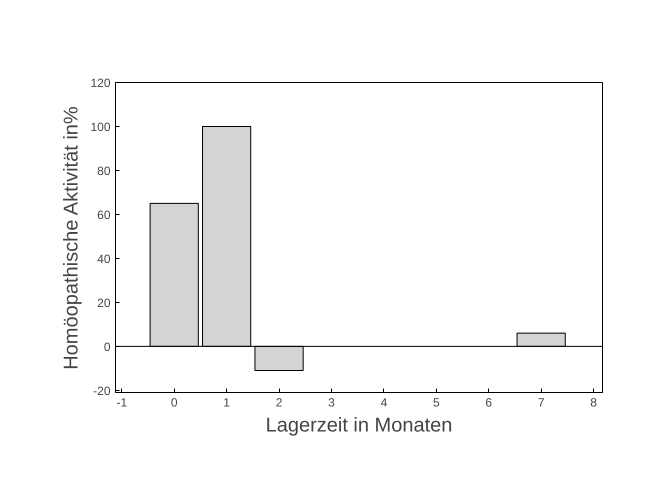 The image size is (670, 480). What do you see at coordinates (122, 403) in the screenshot?
I see `x-tick-label: -1` at bounding box center [122, 403].